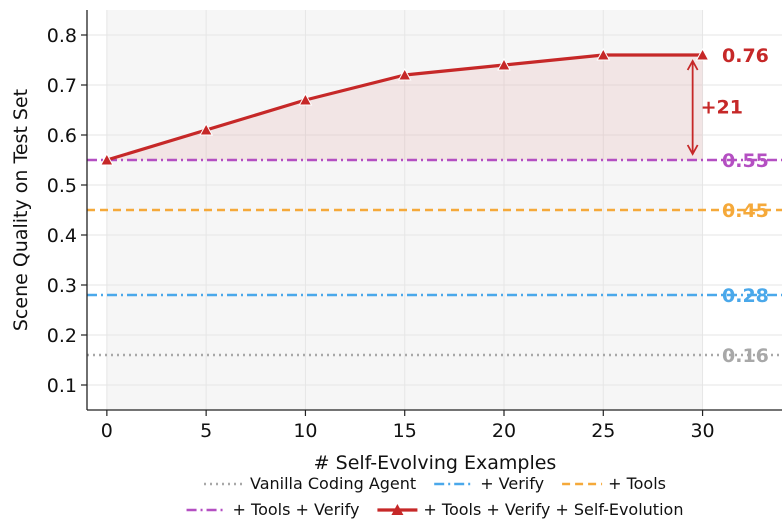 This screenshot has width=782, height=527. I want to click on legend-label: + Tools + Verify + Self-Evolution, so click(553, 509).